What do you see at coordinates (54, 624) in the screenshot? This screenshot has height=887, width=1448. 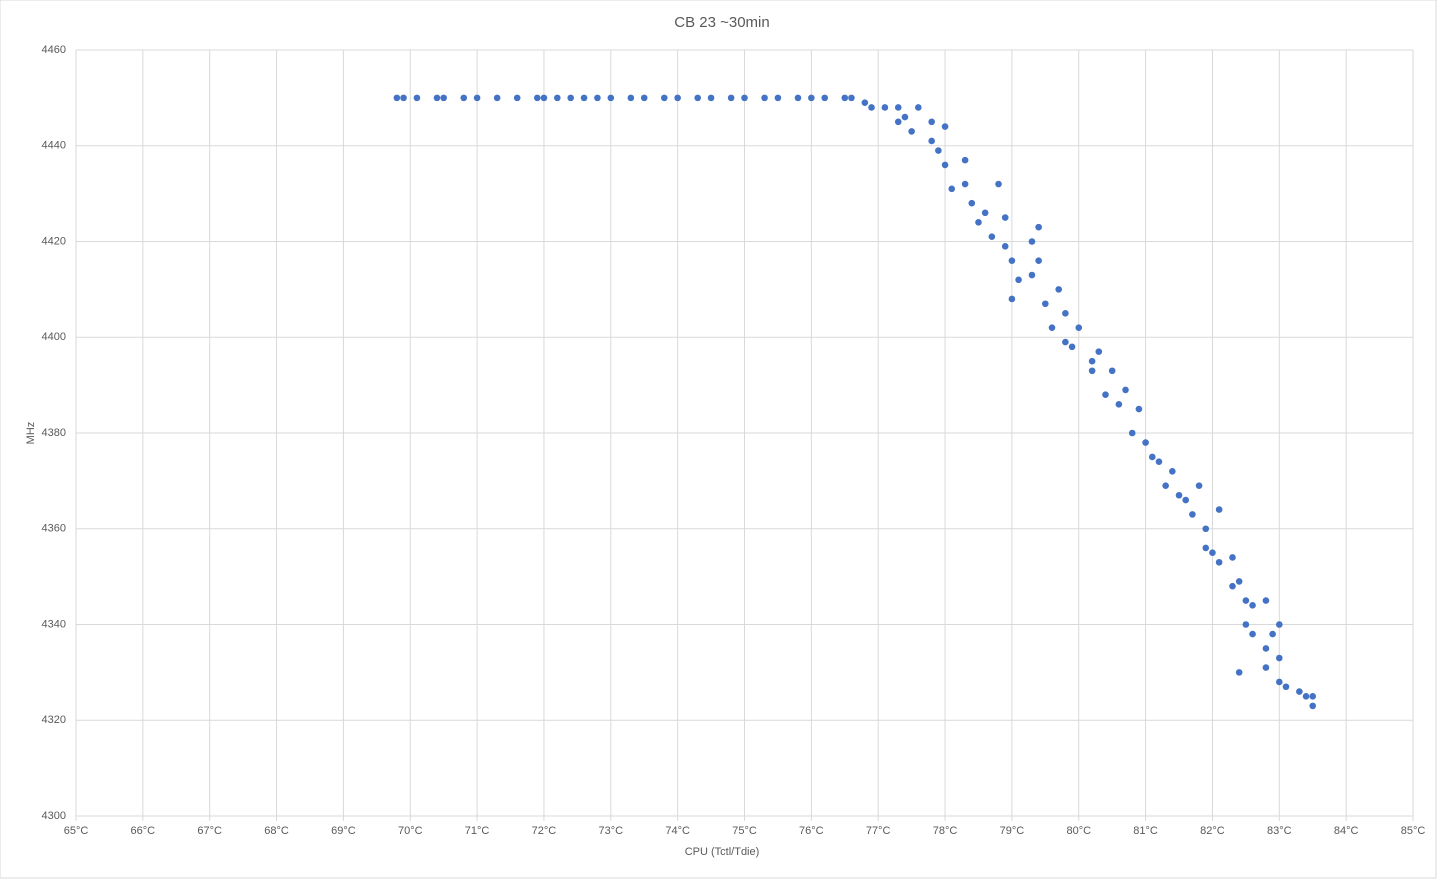 I see `y-tick-label: 4340` at bounding box center [54, 624].